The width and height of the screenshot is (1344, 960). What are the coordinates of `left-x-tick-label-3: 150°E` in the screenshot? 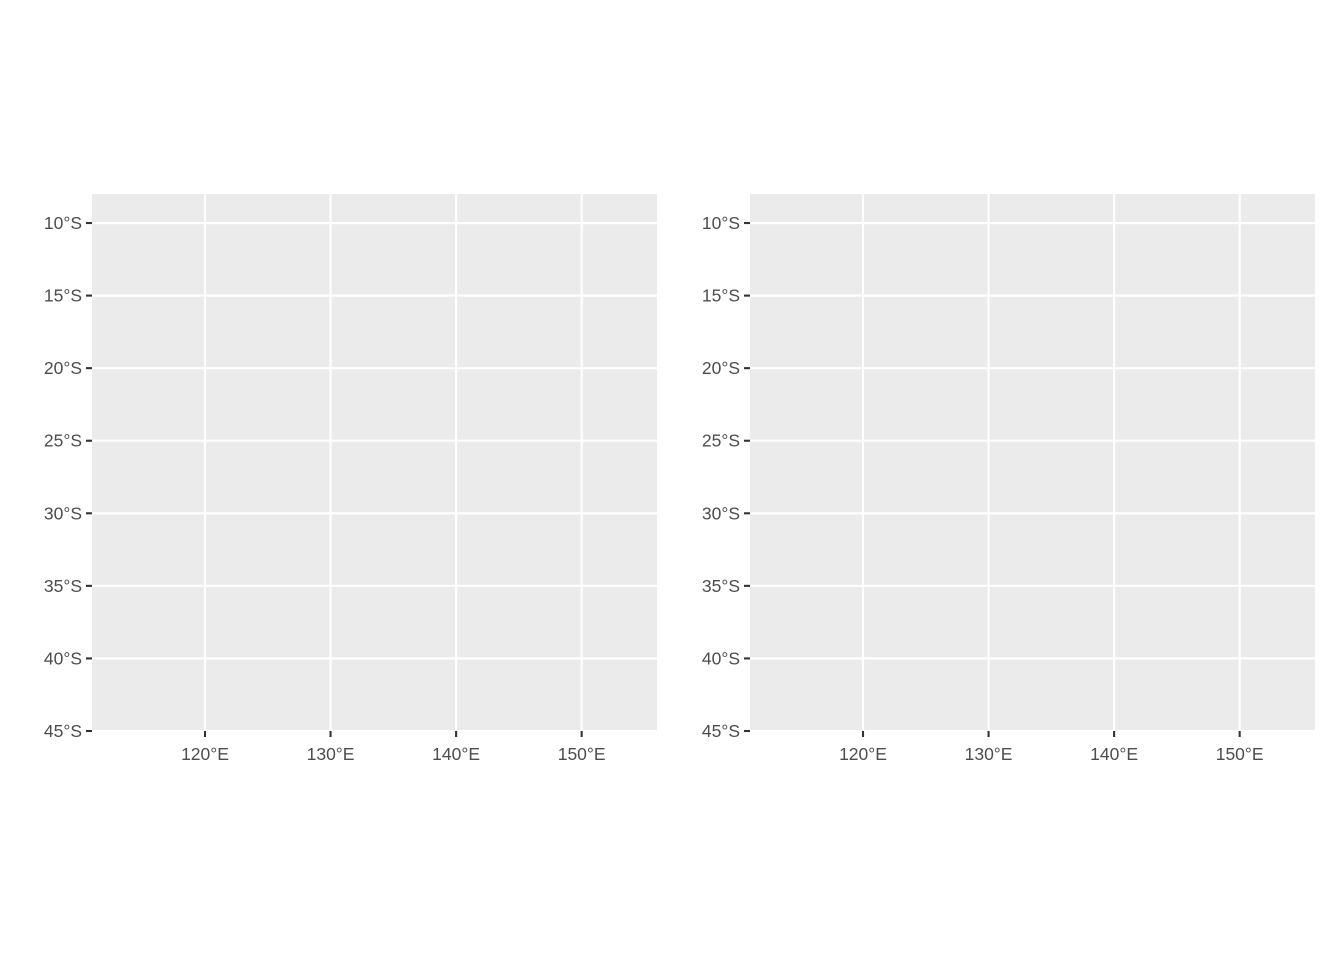 It's located at (582, 754).